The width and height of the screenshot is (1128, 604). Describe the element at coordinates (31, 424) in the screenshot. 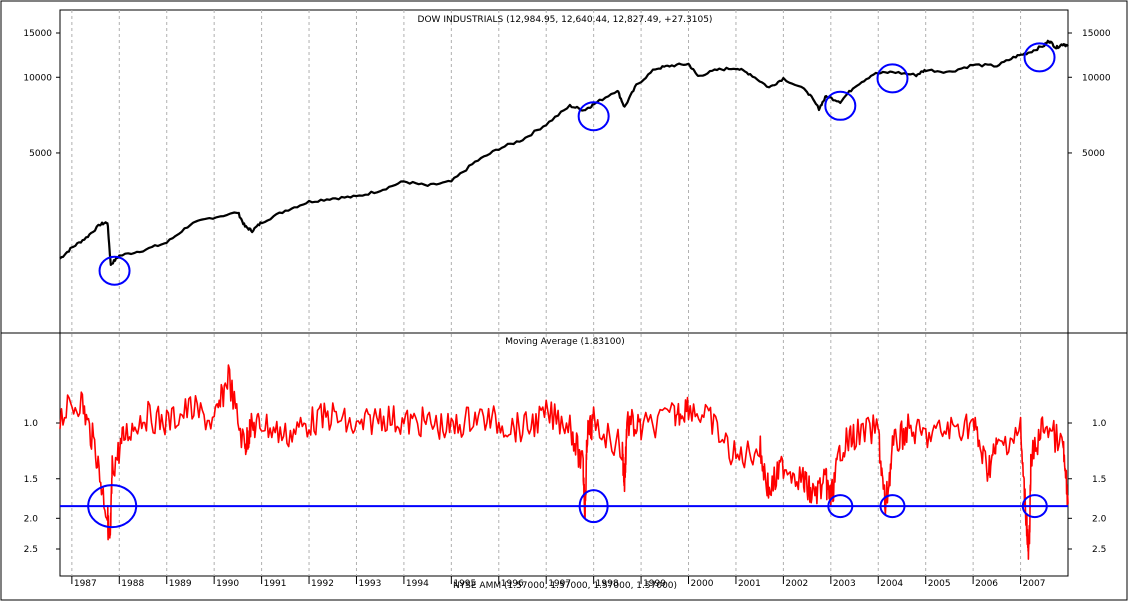

I see `bottom-y-tick-label-left: 1.0` at that location.